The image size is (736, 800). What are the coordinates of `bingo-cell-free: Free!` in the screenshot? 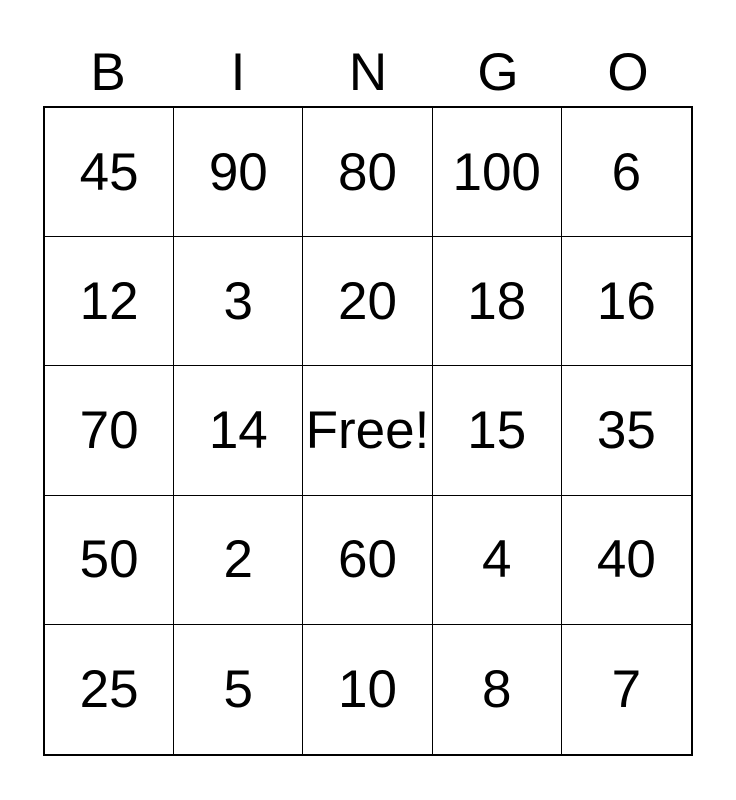 It's located at (368, 431).